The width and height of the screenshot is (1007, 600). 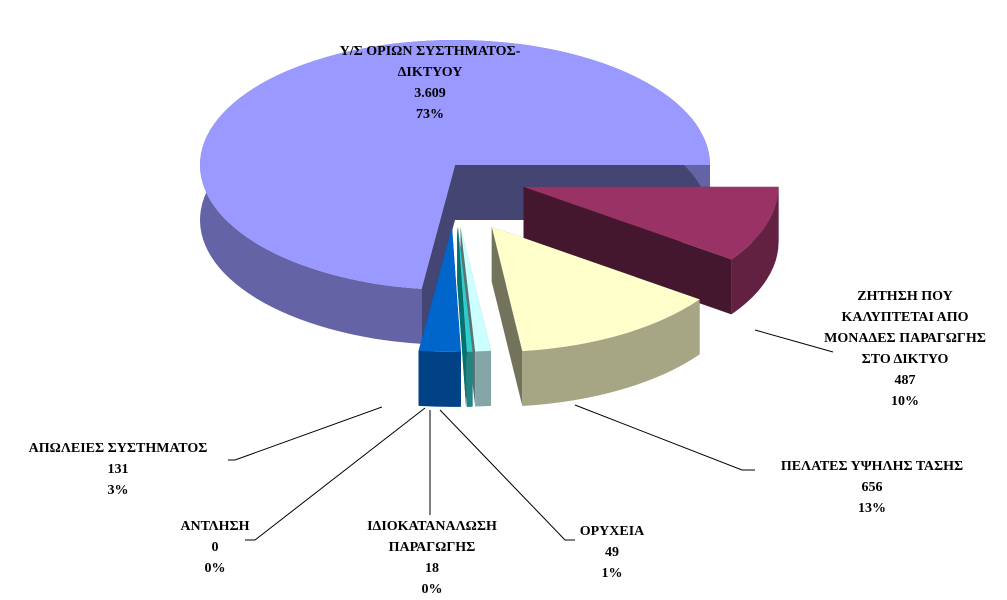 What do you see at coordinates (215, 547) in the screenshot?
I see `value-label: 0` at bounding box center [215, 547].